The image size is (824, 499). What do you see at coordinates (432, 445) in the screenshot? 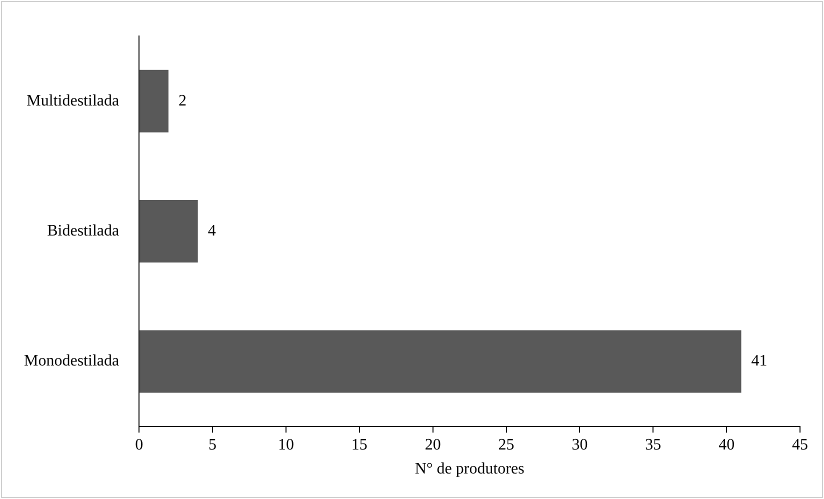
I see `x-tick-label: 20` at bounding box center [432, 445].